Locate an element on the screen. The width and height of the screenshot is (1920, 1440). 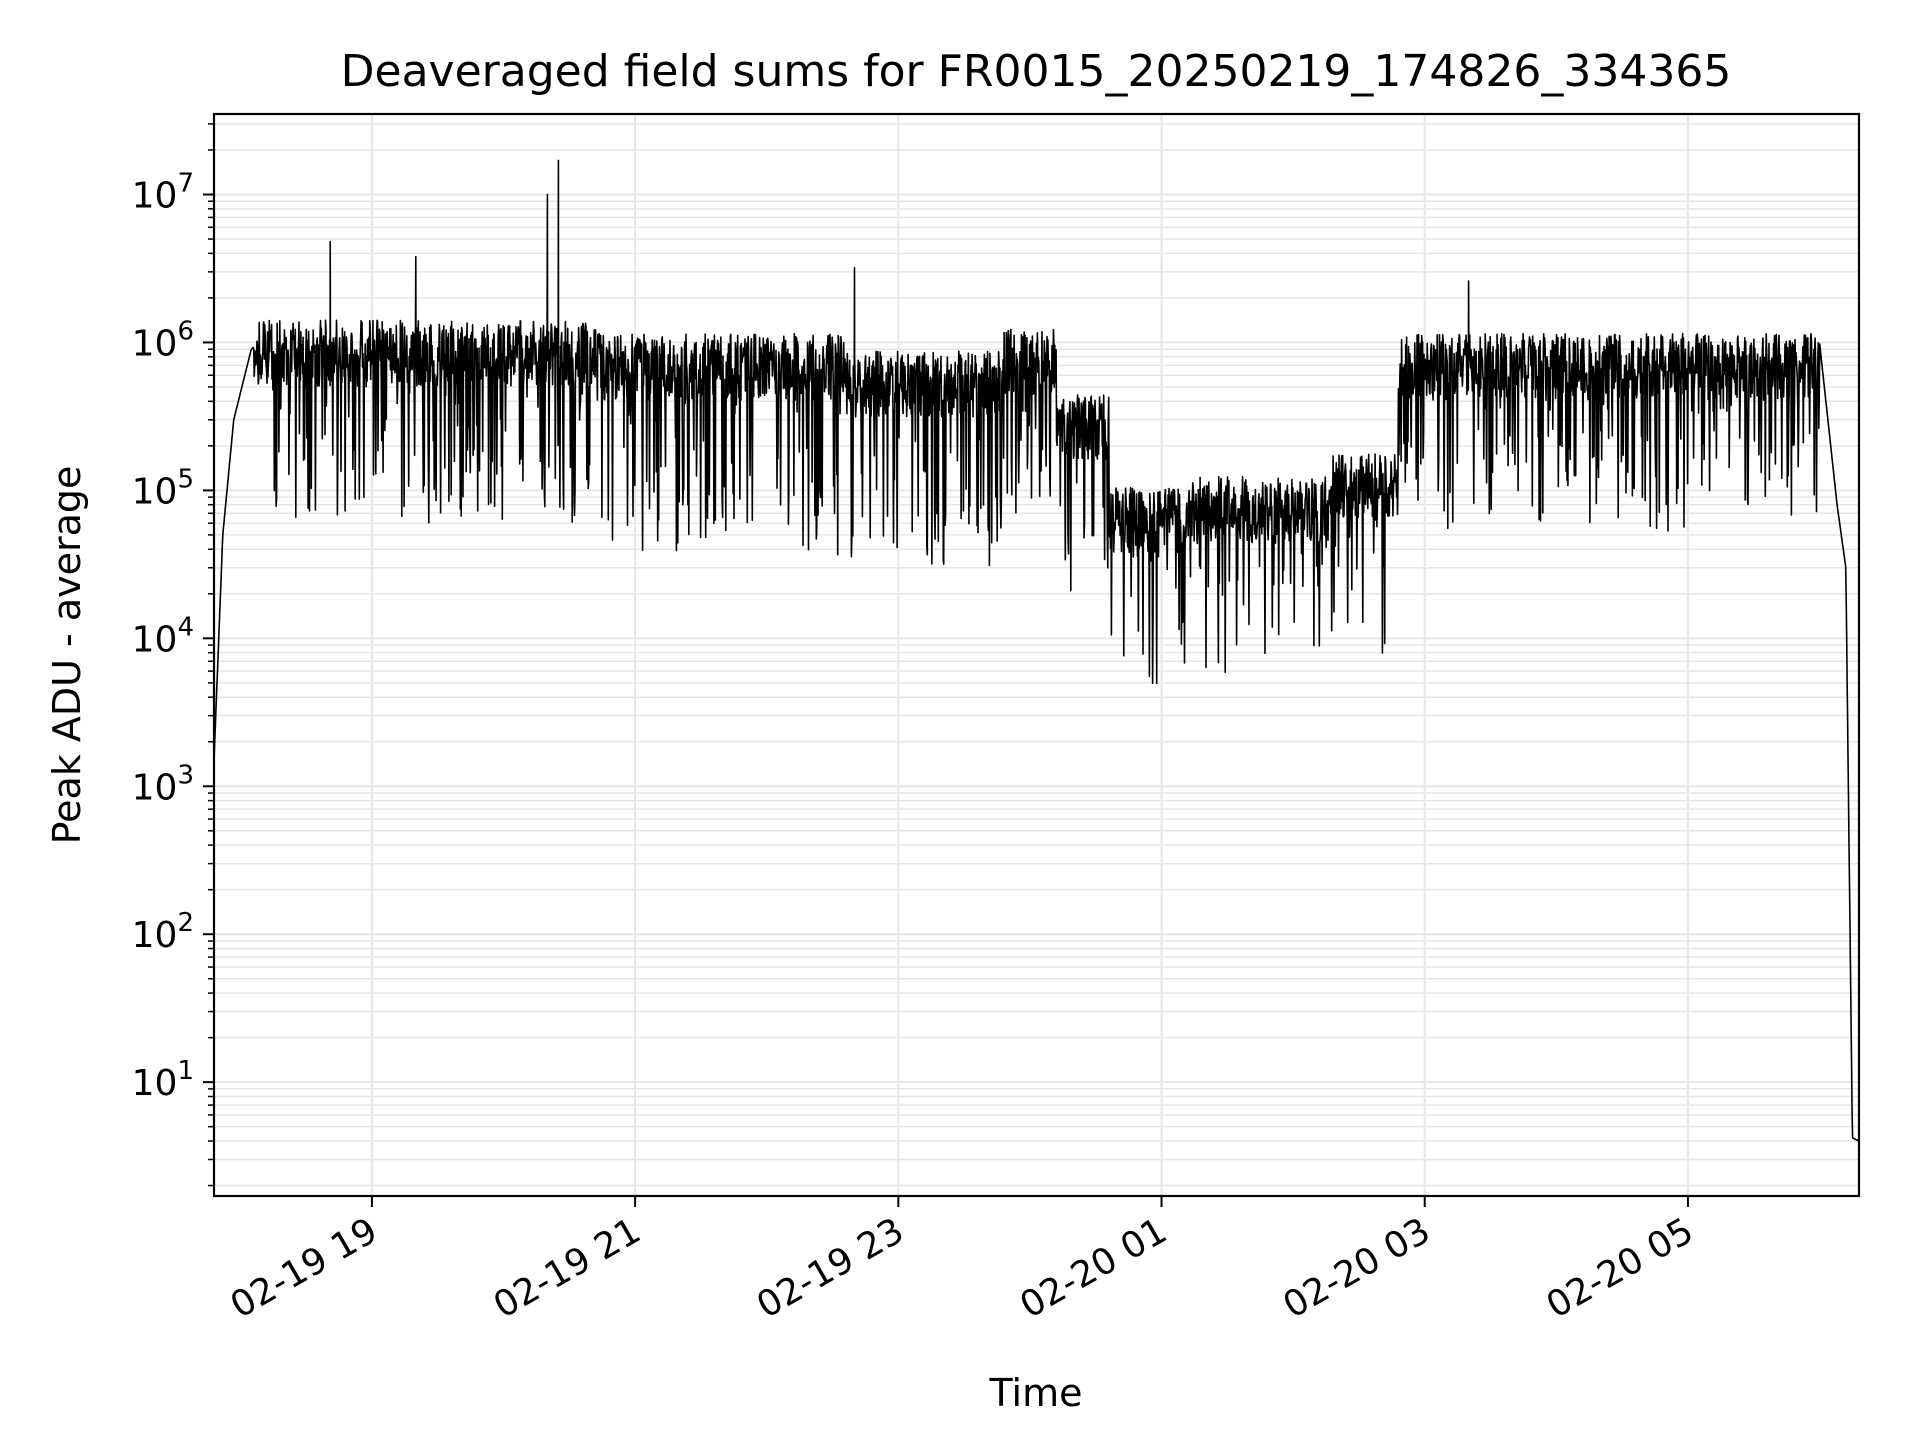
y-tick-label: 10⁶ is located at coordinates (163, 340).